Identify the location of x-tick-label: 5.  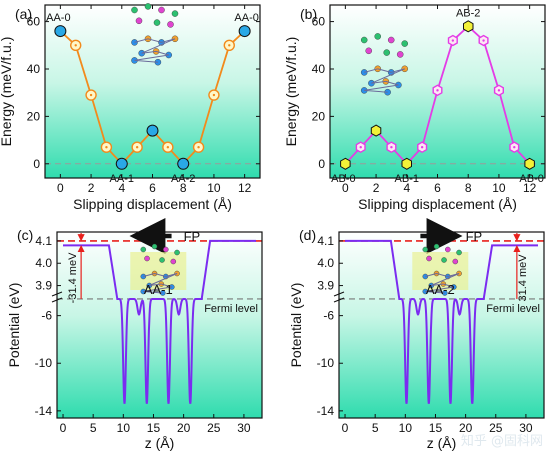
(375, 428).